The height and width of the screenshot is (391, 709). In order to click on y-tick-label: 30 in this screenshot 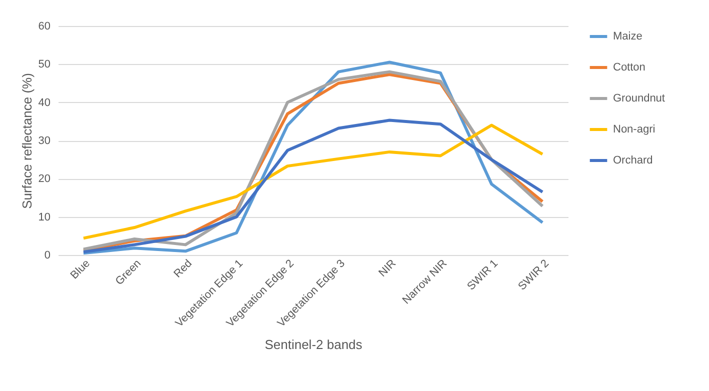, I will do `click(44, 141)`.